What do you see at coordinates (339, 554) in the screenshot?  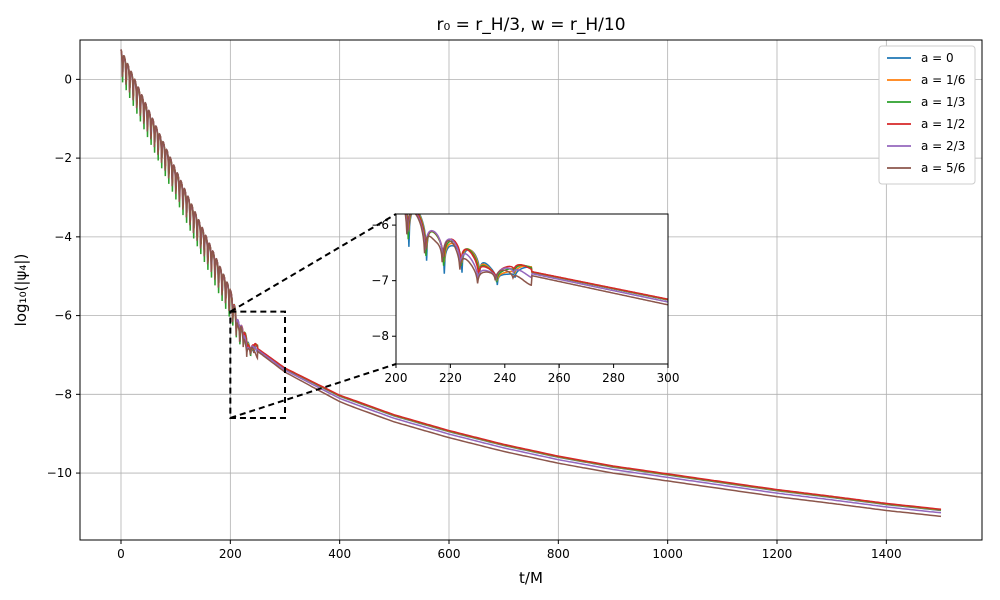 I see `x-tick-label: 400` at bounding box center [339, 554].